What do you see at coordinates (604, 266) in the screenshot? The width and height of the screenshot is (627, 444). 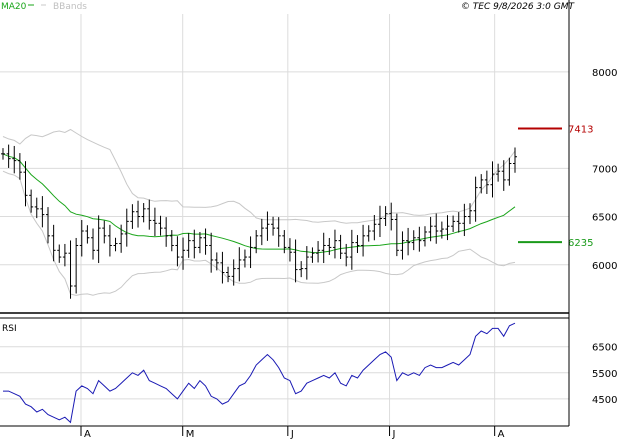 I see `price-tick-label: 6000` at bounding box center [604, 266].